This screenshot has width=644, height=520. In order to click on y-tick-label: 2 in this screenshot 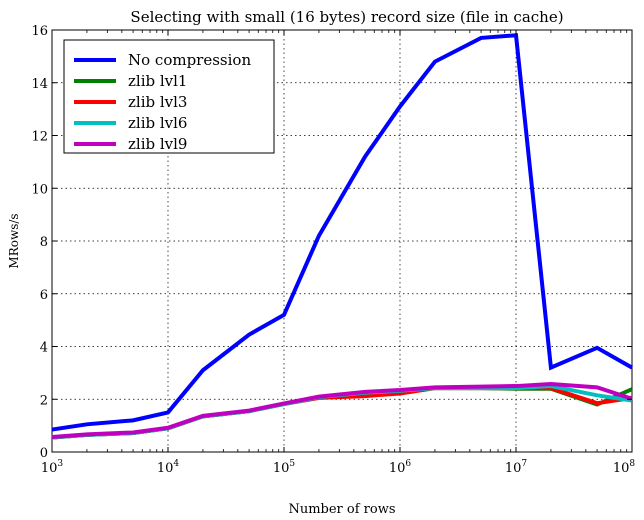, I will do `click(44, 400)`.